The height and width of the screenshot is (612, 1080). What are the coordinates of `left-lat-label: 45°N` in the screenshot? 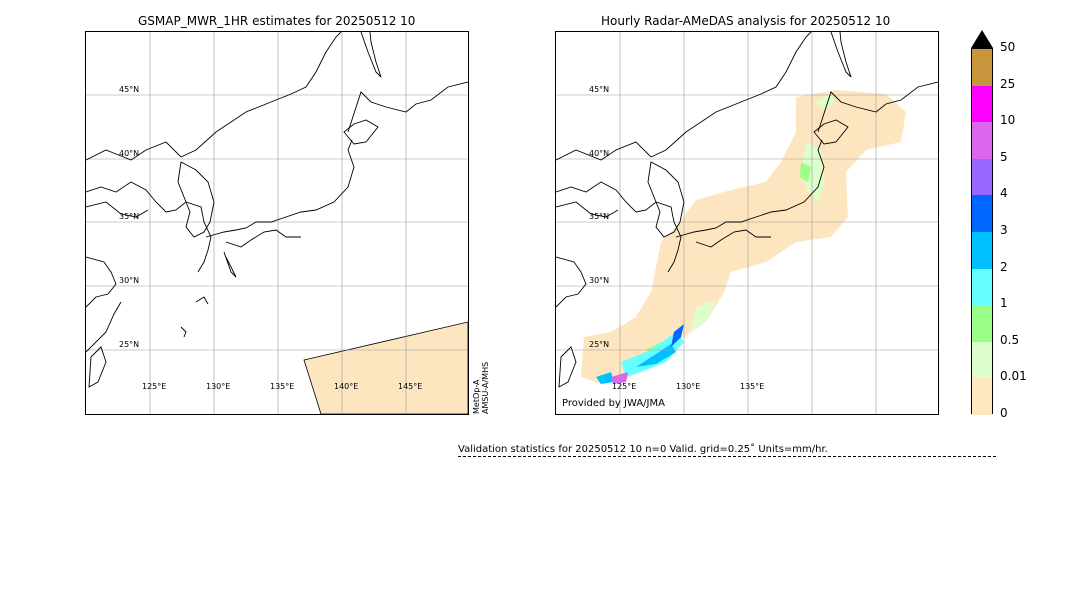 It's located at (129, 89).